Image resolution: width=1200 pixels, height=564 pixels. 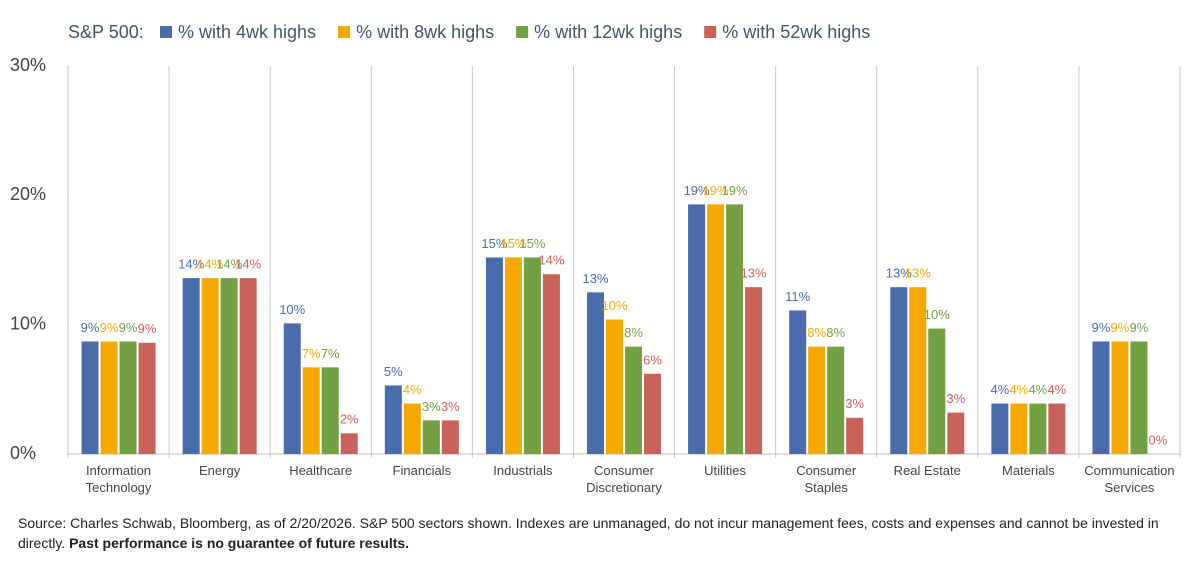 What do you see at coordinates (1158, 439) in the screenshot?
I see `value-label: 0%` at bounding box center [1158, 439].